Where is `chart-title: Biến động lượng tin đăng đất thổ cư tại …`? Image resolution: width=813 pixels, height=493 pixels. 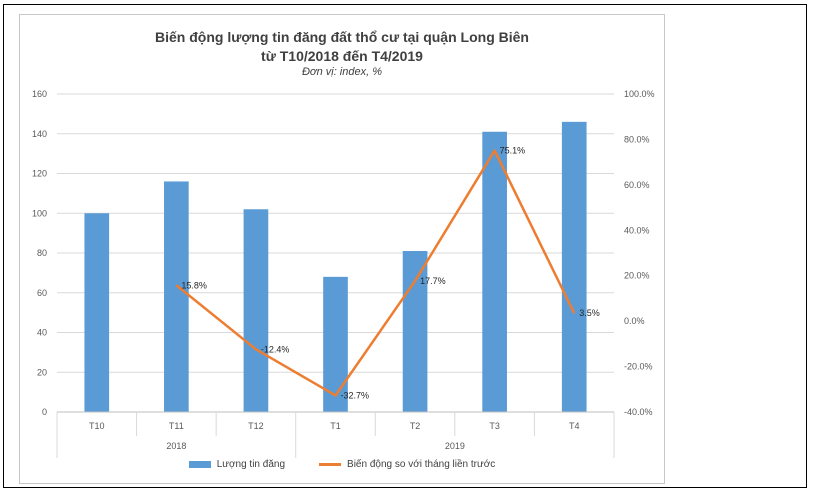 chart-title: Biến động lượng tin đăng đất thổ cư tại … is located at coordinates (342, 37).